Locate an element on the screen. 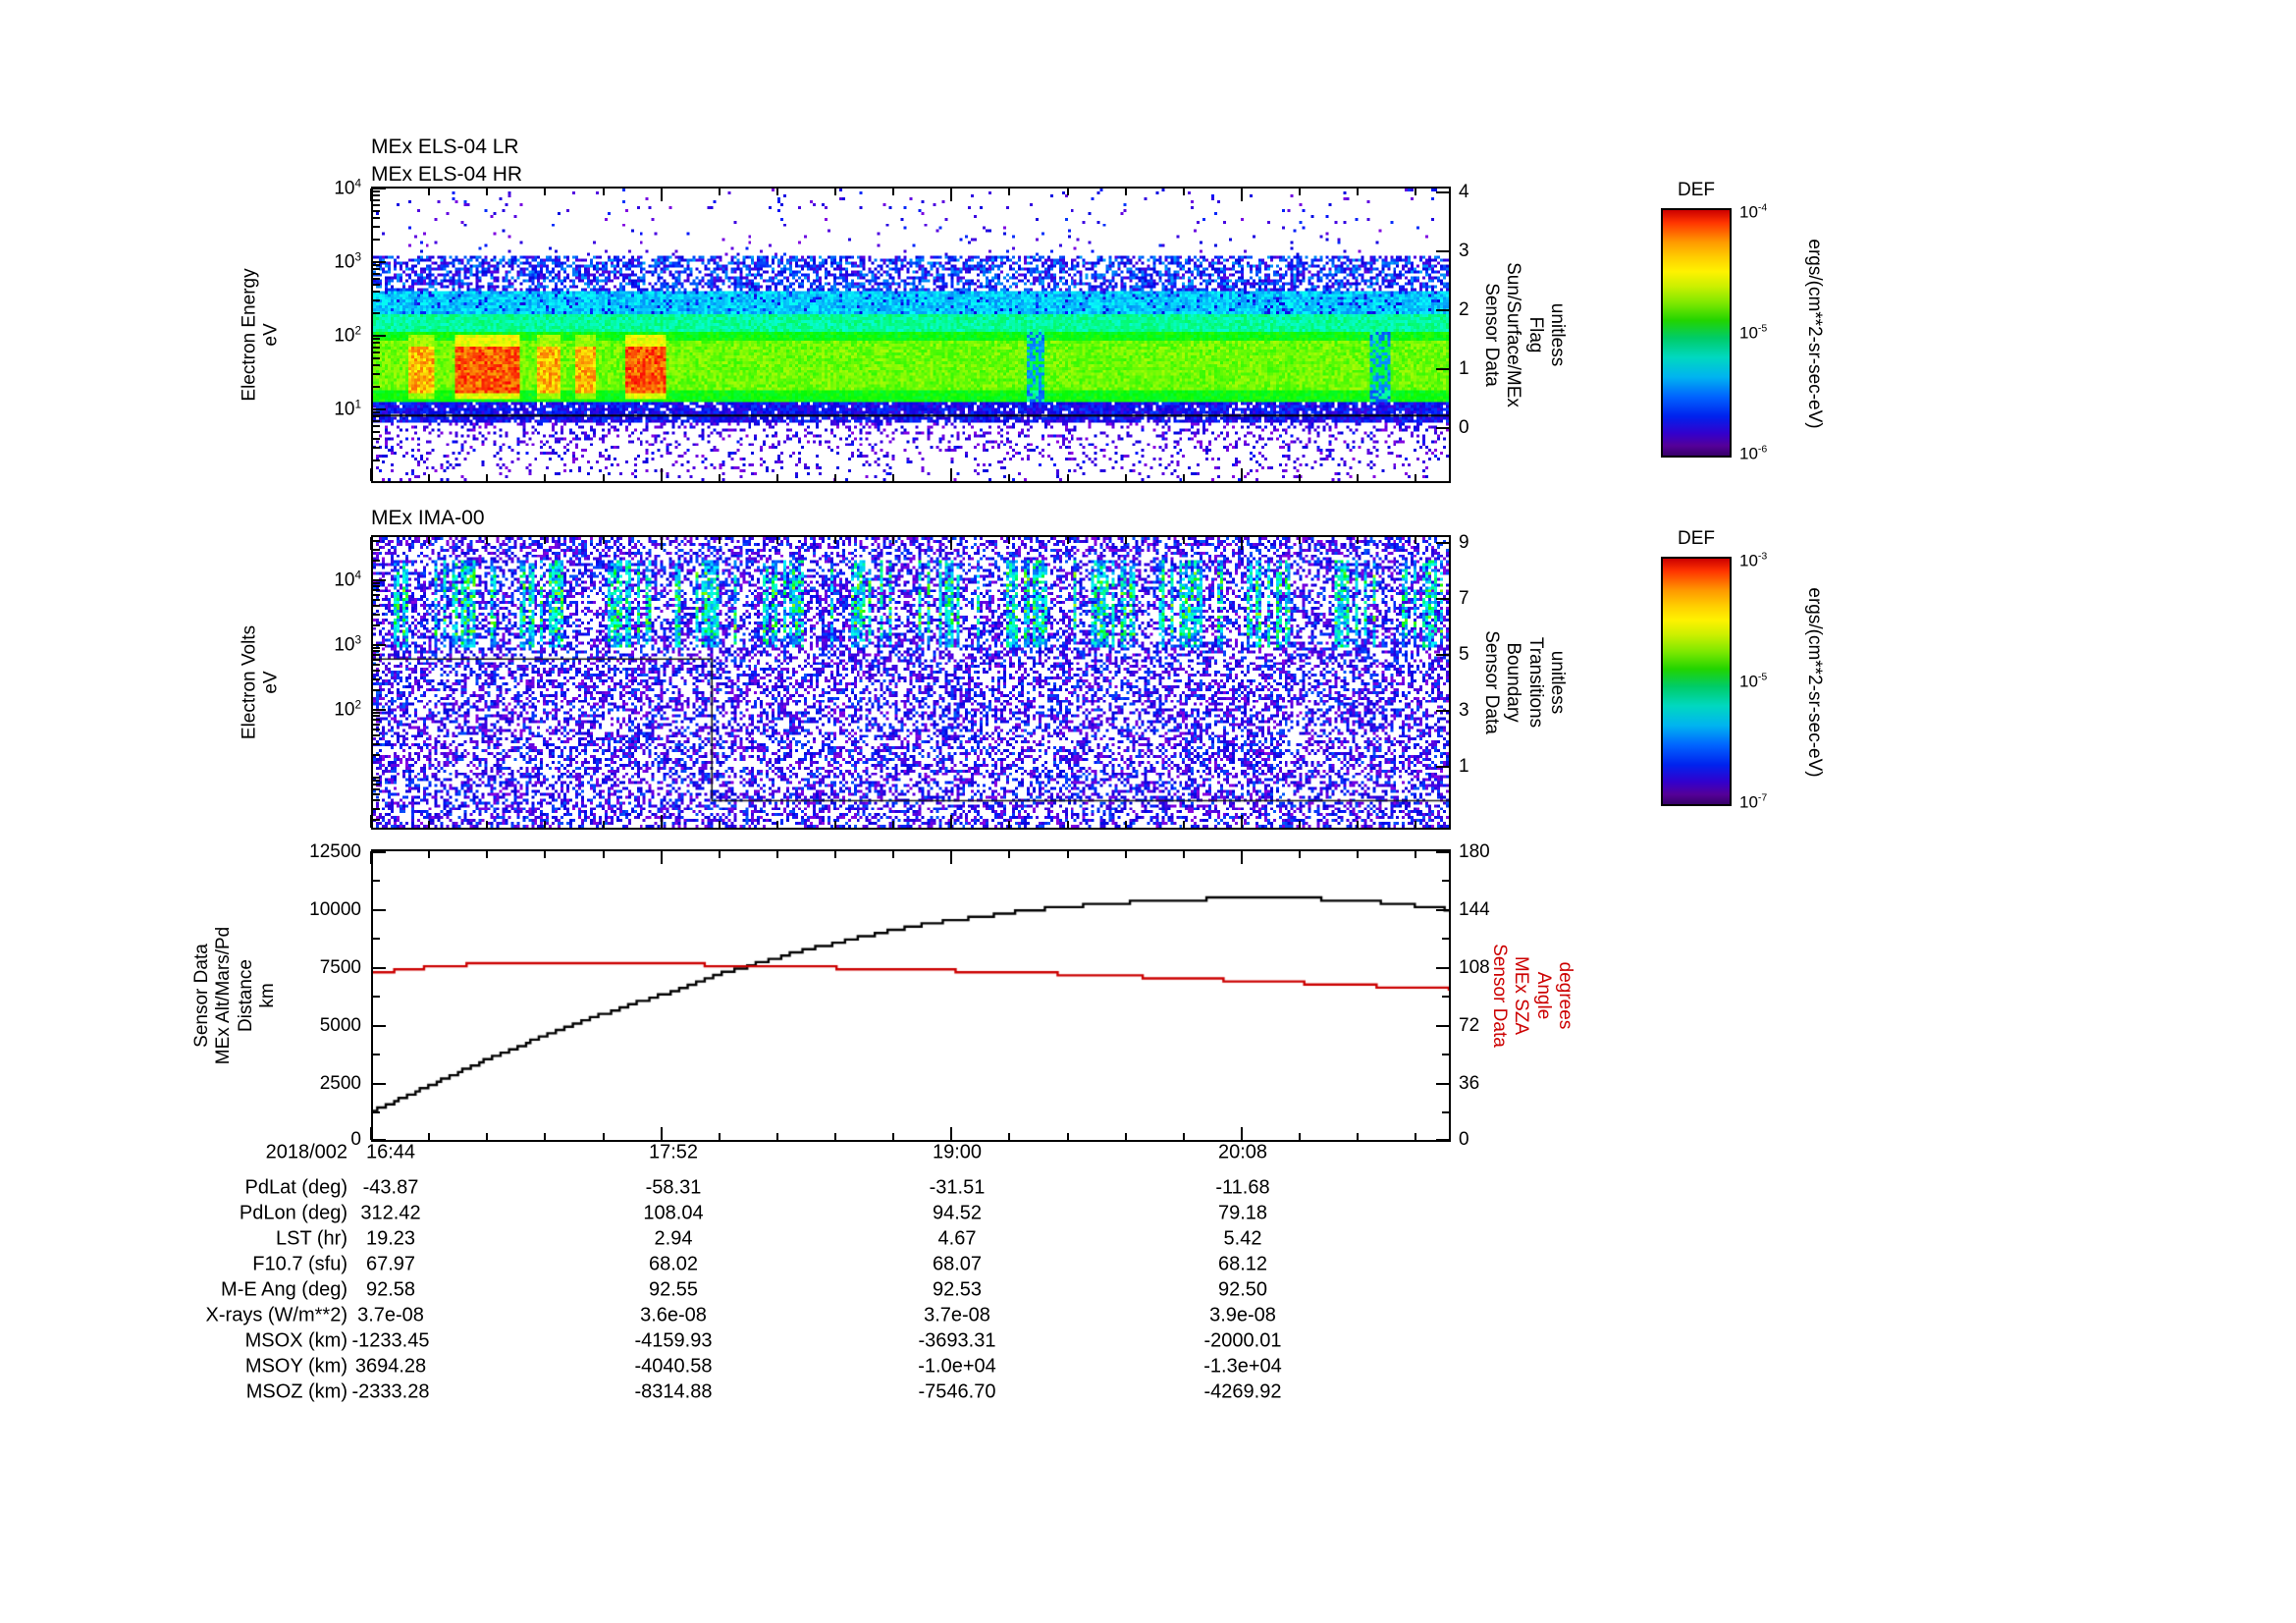  table-cell: 3.6e-08 is located at coordinates (673, 1315).